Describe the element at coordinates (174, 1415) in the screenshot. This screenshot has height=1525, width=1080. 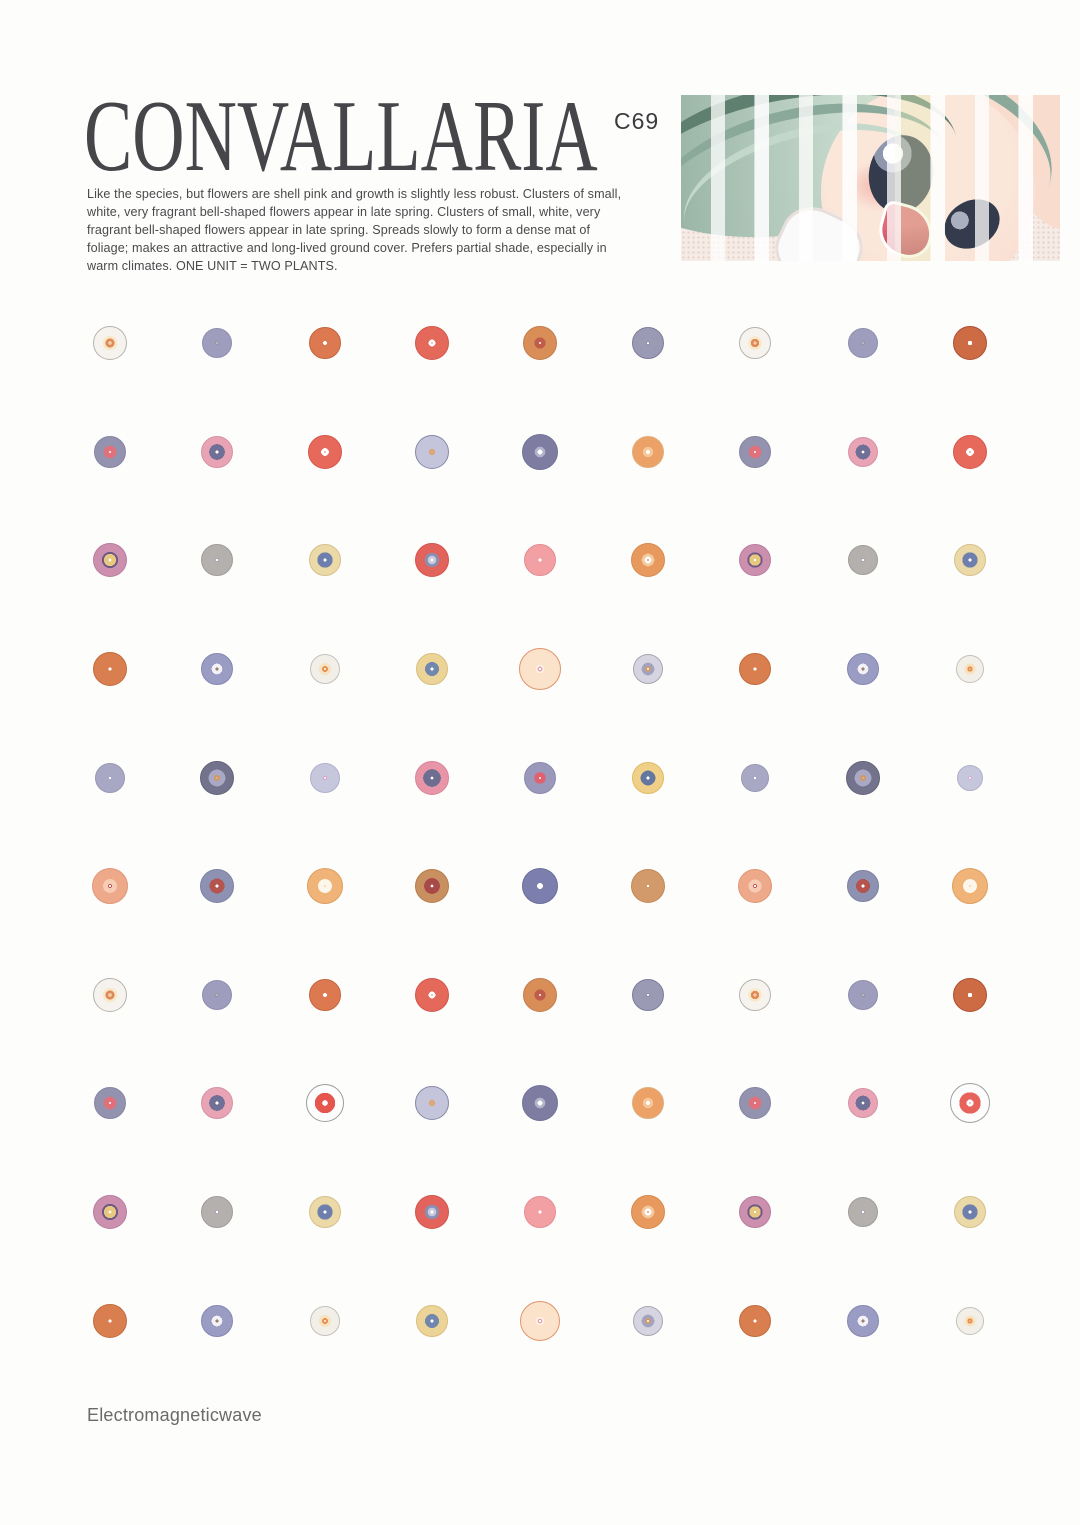
I see `footer-credit: Electromagneticwave` at that location.